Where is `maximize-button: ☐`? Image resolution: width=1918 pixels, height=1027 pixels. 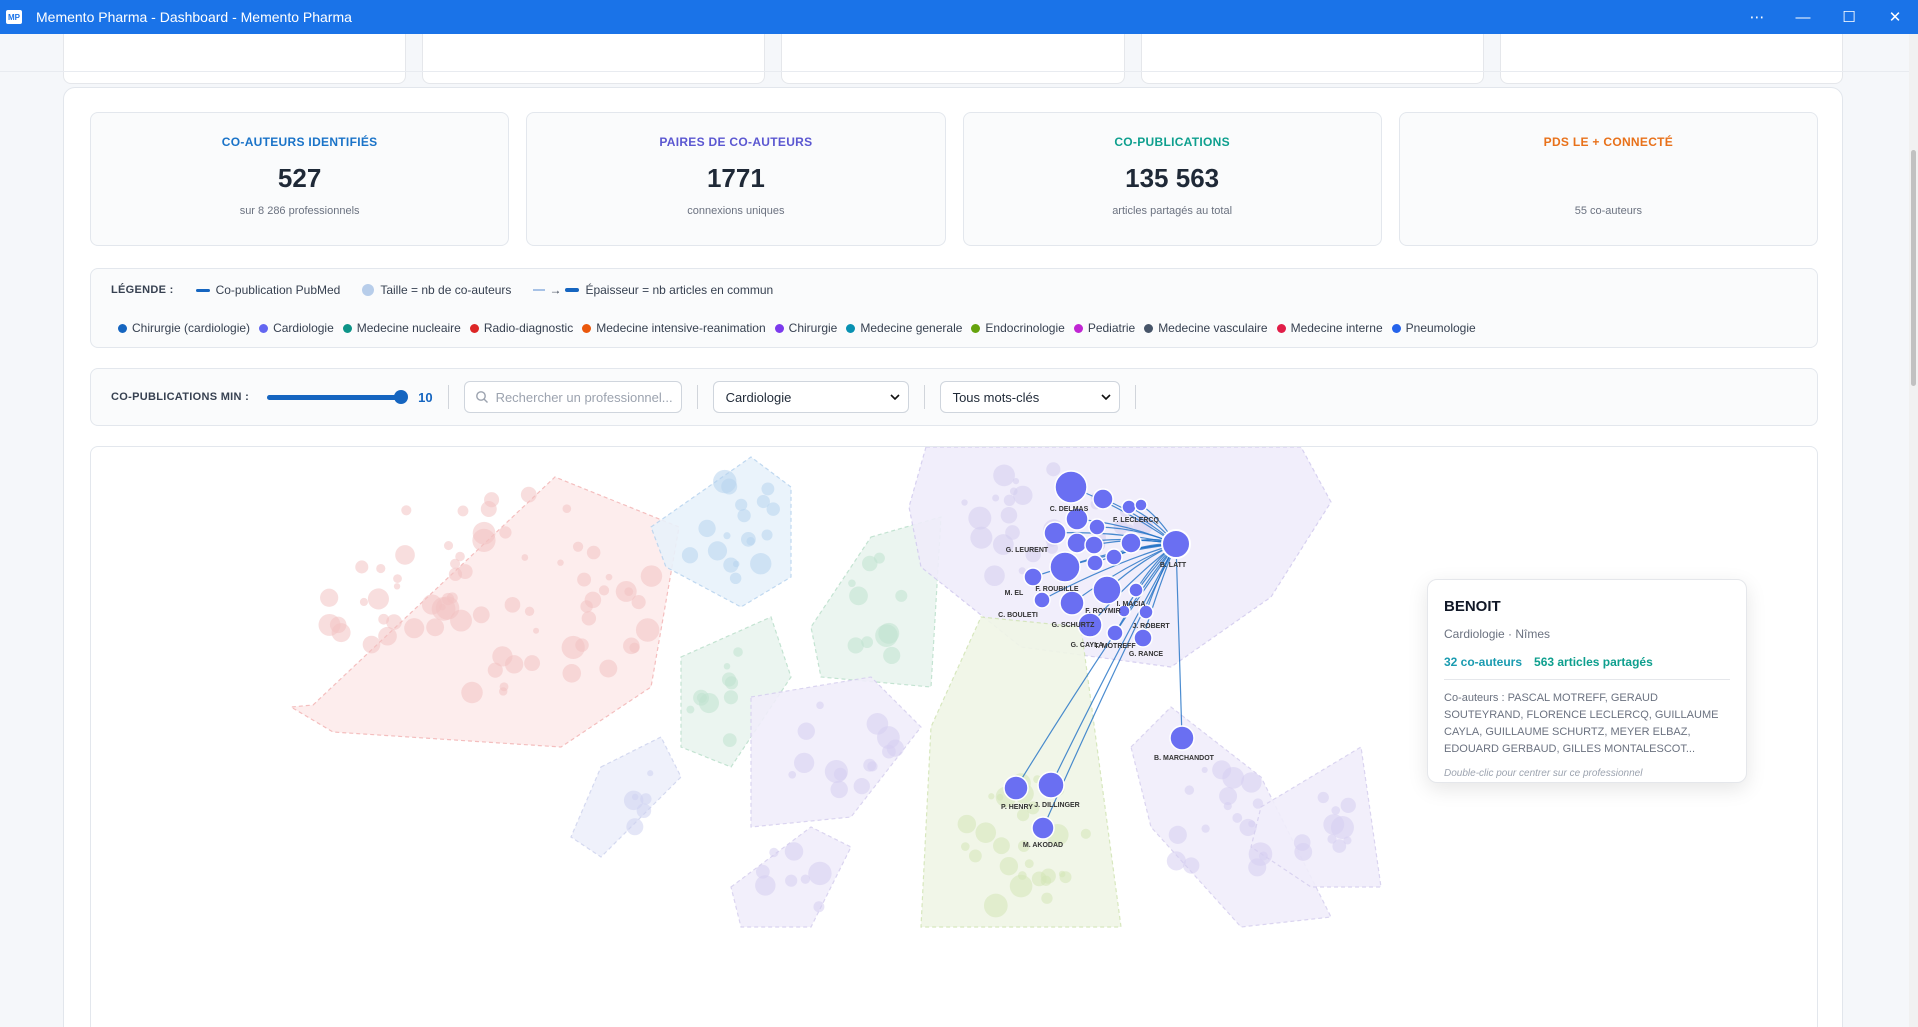
maximize-button: ☐ is located at coordinates (1849, 17).